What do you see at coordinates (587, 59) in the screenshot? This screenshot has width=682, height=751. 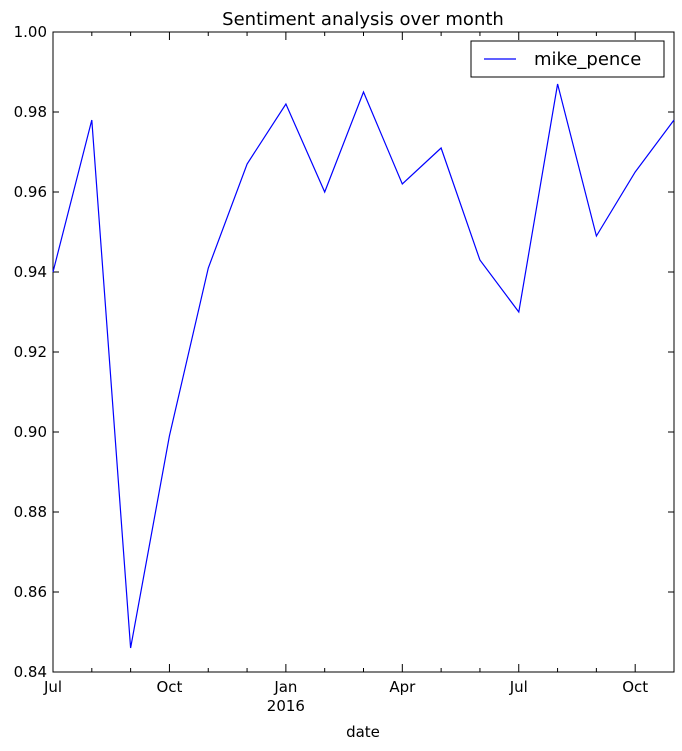 I see `legend-label-mike-pence: mike_pence` at bounding box center [587, 59].